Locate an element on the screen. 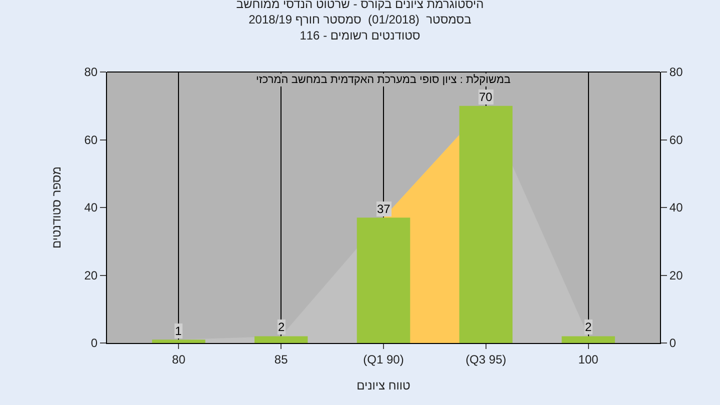 This screenshot has height=405, width=720. y-tick-label: 60 is located at coordinates (91, 139).